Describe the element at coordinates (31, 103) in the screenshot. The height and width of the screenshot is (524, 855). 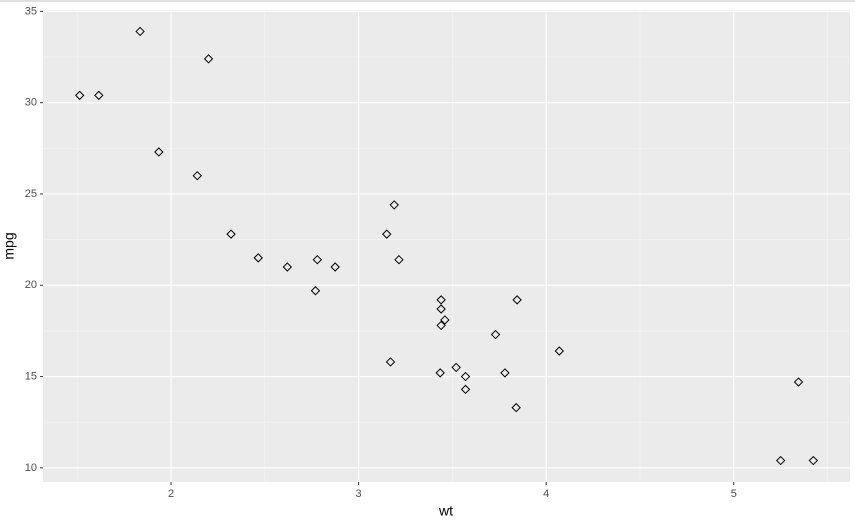
I see `y-tick-label: 30` at that location.